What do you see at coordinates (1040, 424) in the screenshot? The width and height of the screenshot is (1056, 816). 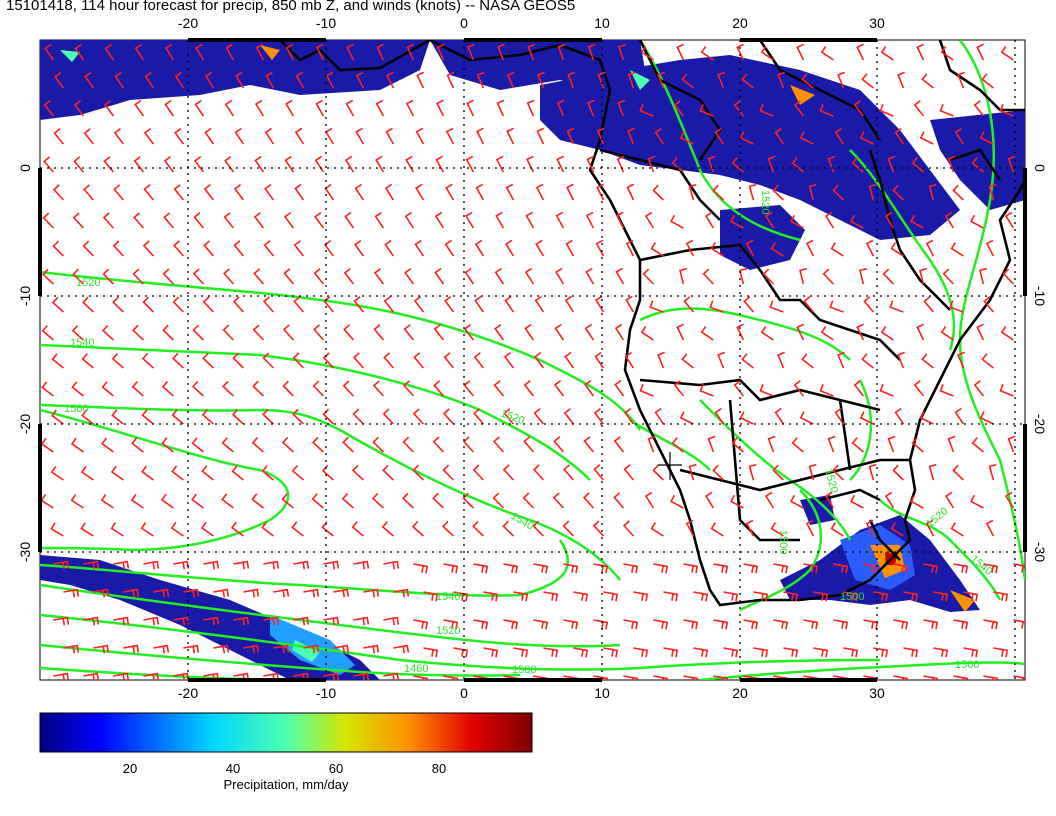 I see `lat-tick-label-right: -20` at bounding box center [1040, 424].